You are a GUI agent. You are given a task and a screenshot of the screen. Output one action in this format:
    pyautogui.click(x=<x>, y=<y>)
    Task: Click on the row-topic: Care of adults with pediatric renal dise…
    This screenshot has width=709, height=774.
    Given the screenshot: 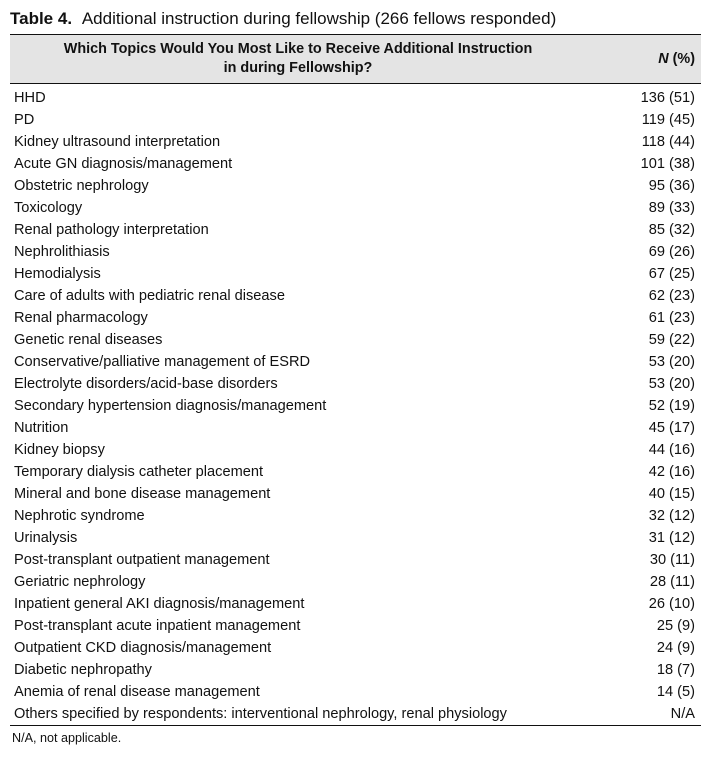 What is the action you would take?
    pyautogui.click(x=149, y=296)
    